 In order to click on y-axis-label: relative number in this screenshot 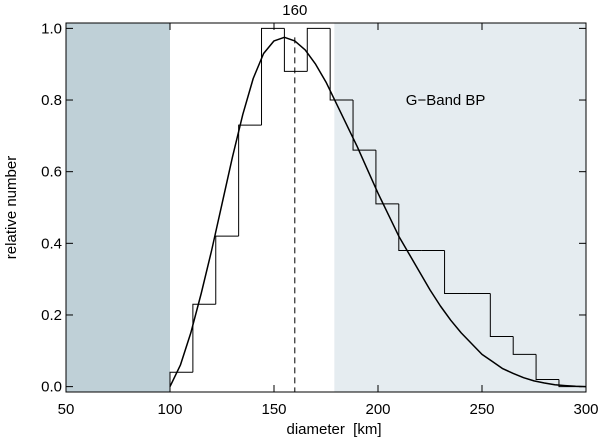, I will do `click(11, 207)`.